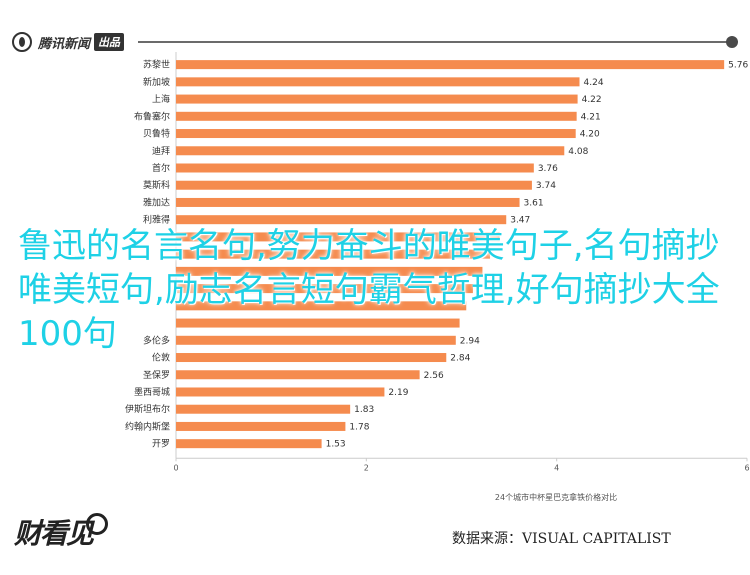 Image resolution: width=750 pixels, height=575 pixels. Describe the element at coordinates (152, 116) in the screenshot. I see `category-label: 布鲁塞尔` at that location.